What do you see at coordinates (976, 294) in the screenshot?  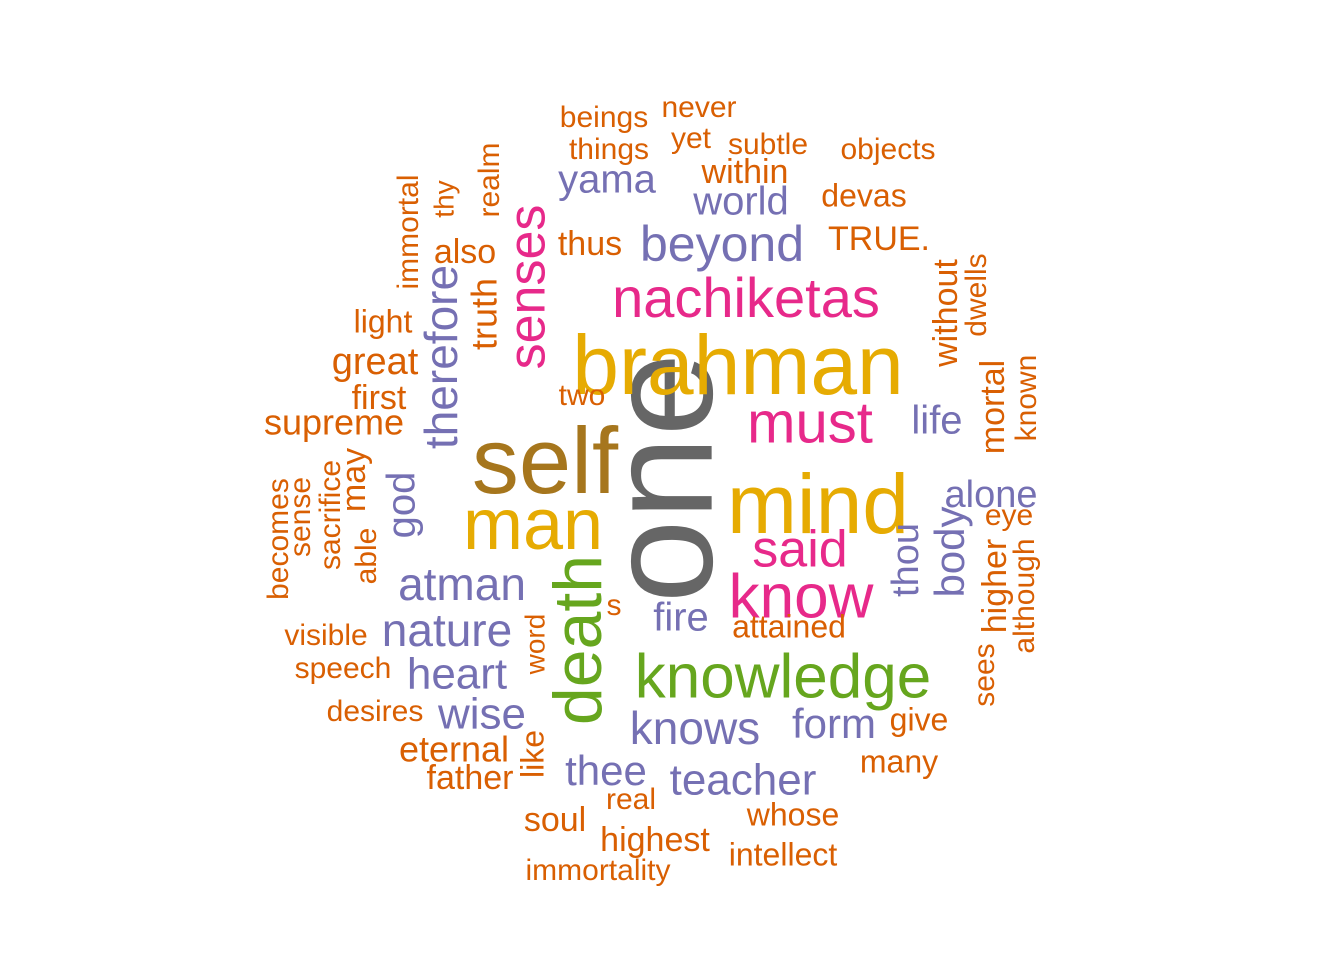 I see `word-dwells: dwells` at bounding box center [976, 294].